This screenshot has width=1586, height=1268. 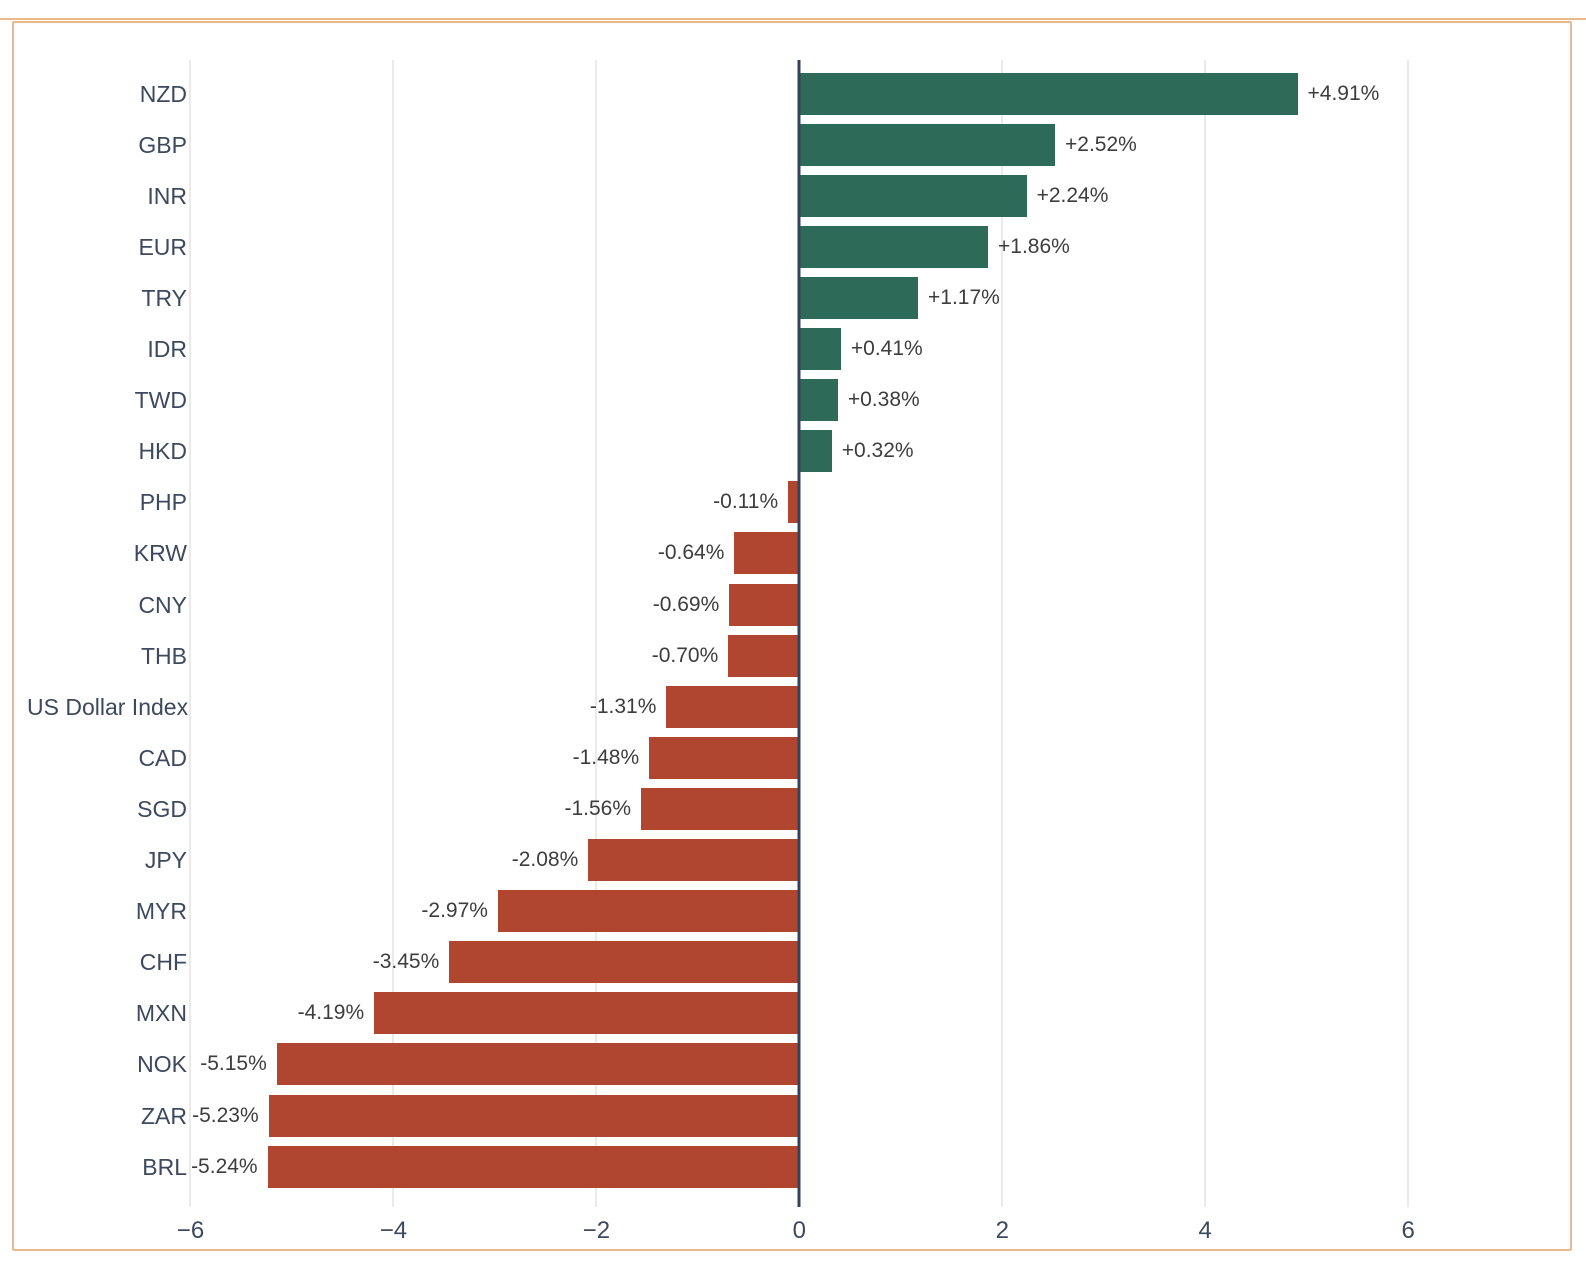 What do you see at coordinates (162, 604) in the screenshot?
I see `category-label: CNY` at bounding box center [162, 604].